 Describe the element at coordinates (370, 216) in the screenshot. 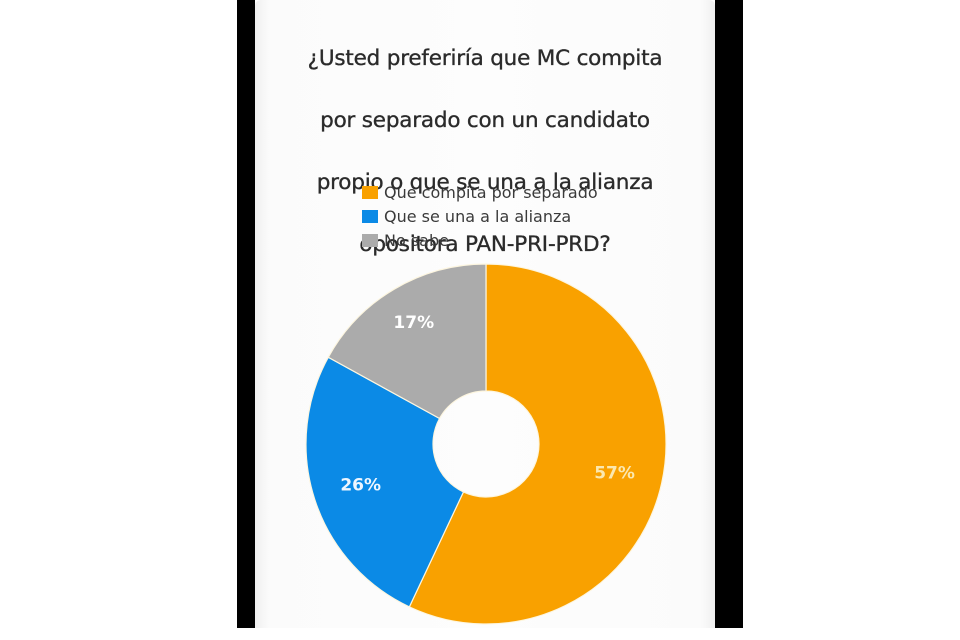

I see `legend-swatch-blue` at that location.